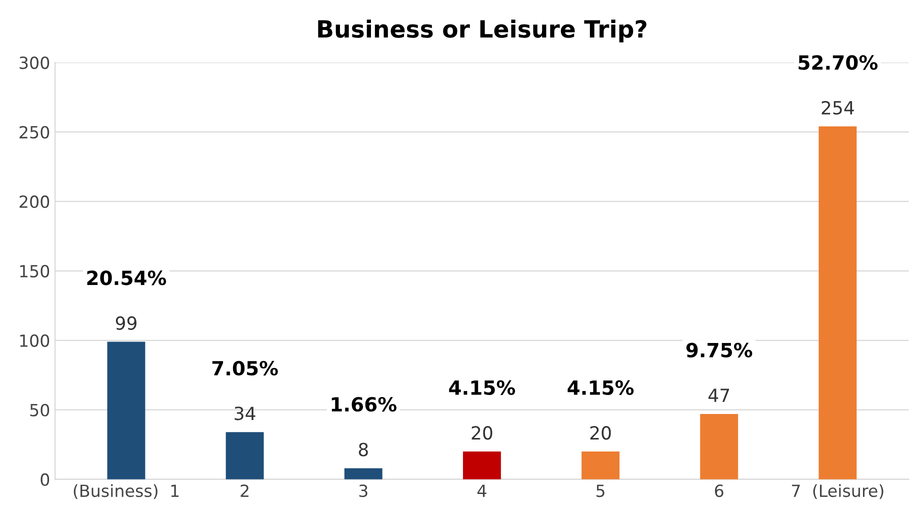 This screenshot has width=918, height=521. Describe the element at coordinates (245, 368) in the screenshot. I see `annotation: 7.05%` at that location.